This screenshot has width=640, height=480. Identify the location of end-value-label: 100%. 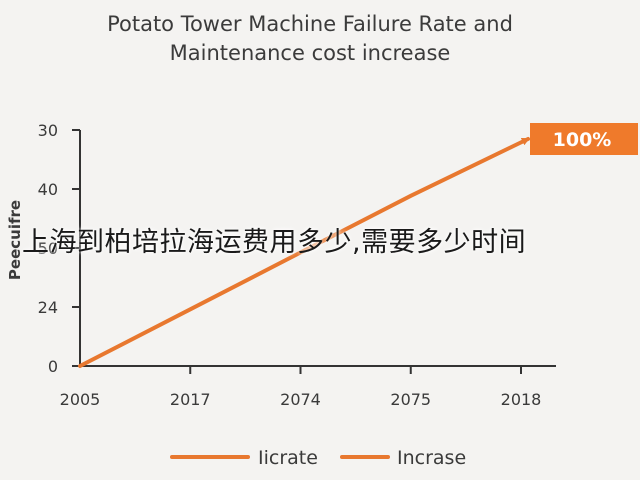
(582, 140).